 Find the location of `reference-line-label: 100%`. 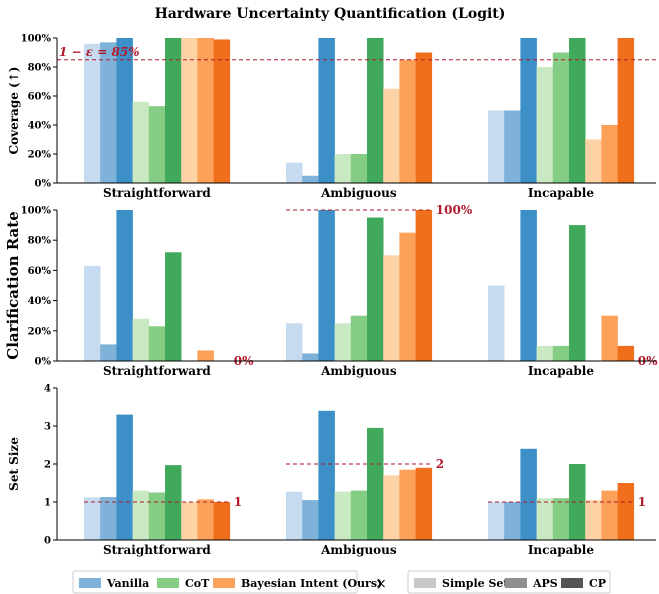

reference-line-label: 100% is located at coordinates (454, 210).